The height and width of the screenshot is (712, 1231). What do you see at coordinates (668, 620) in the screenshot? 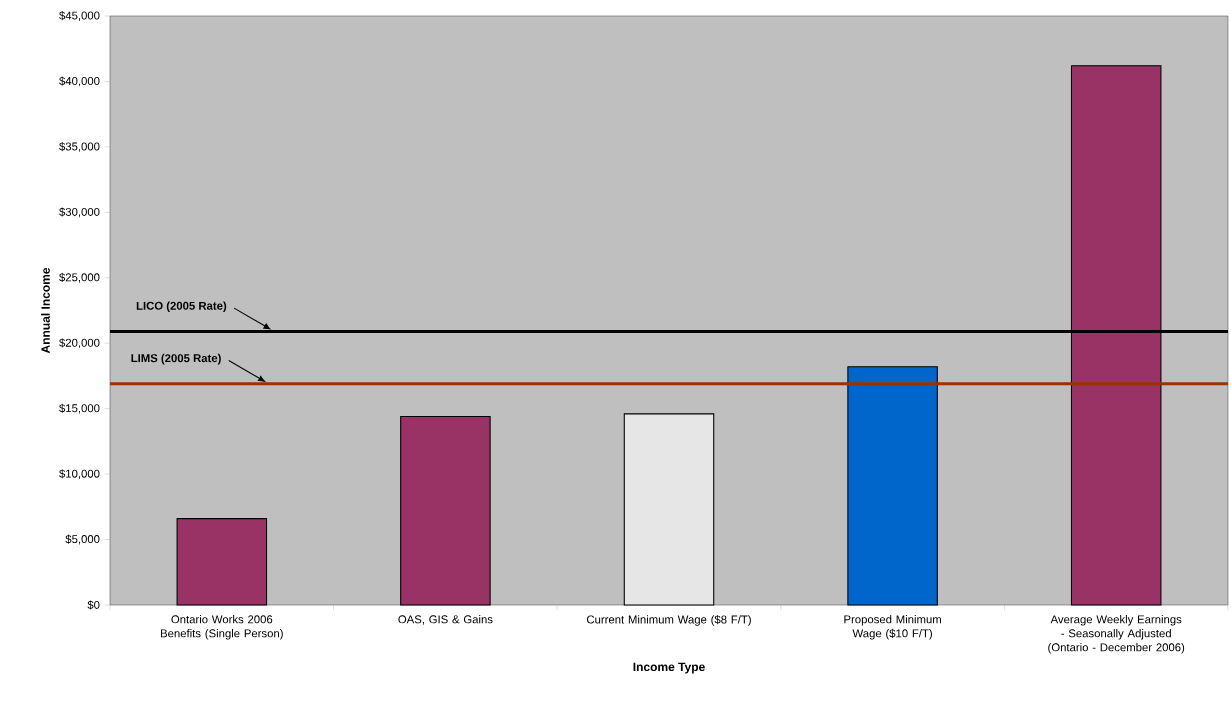
I see `x-tick-label: Current Minimum Wage ($8 F/T)` at bounding box center [668, 620].